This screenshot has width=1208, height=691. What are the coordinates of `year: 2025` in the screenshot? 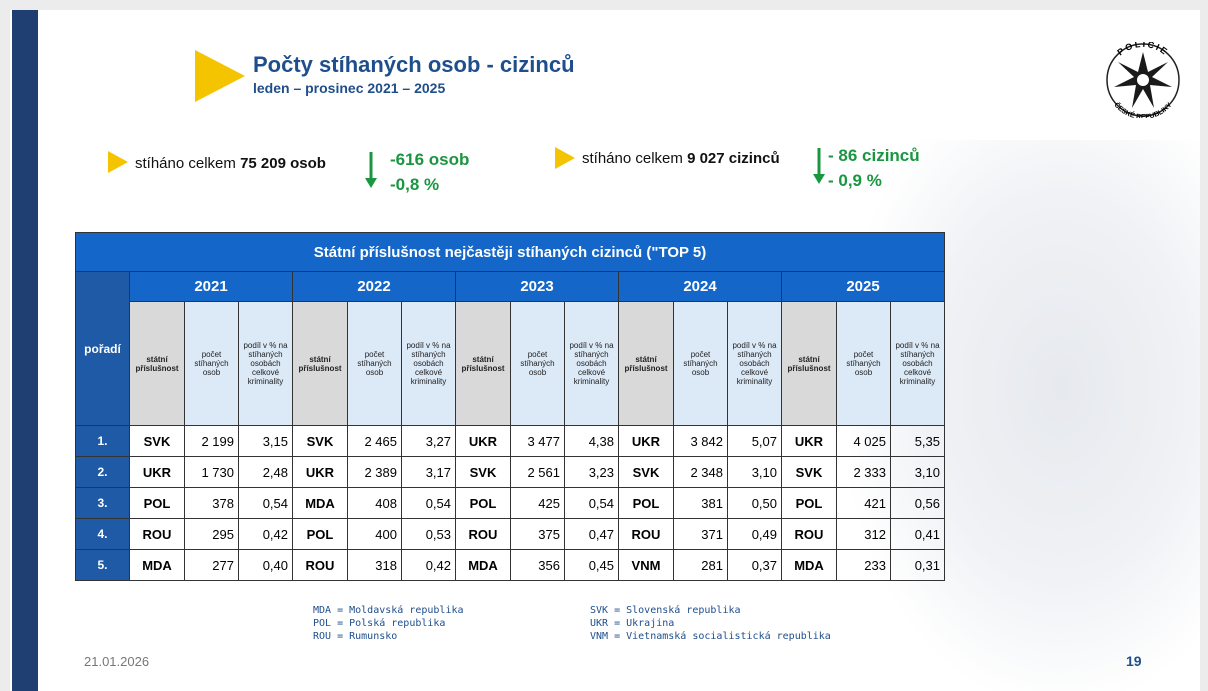 It's located at (863, 286).